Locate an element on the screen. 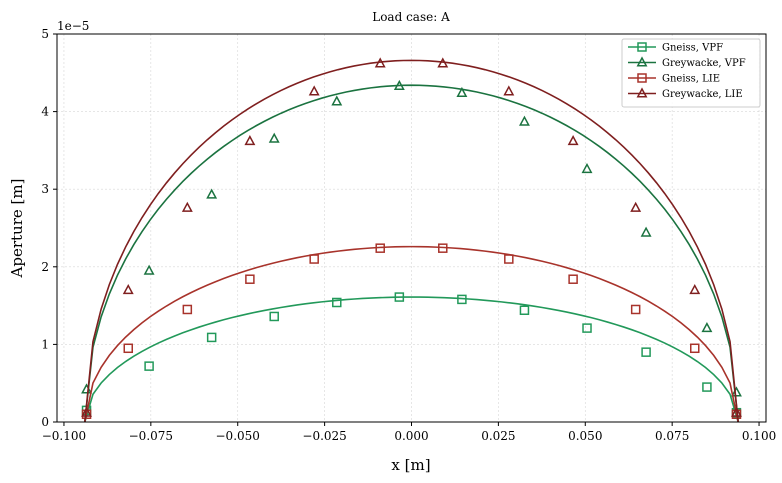  x-tick-label: 0.100 is located at coordinates (759, 436).